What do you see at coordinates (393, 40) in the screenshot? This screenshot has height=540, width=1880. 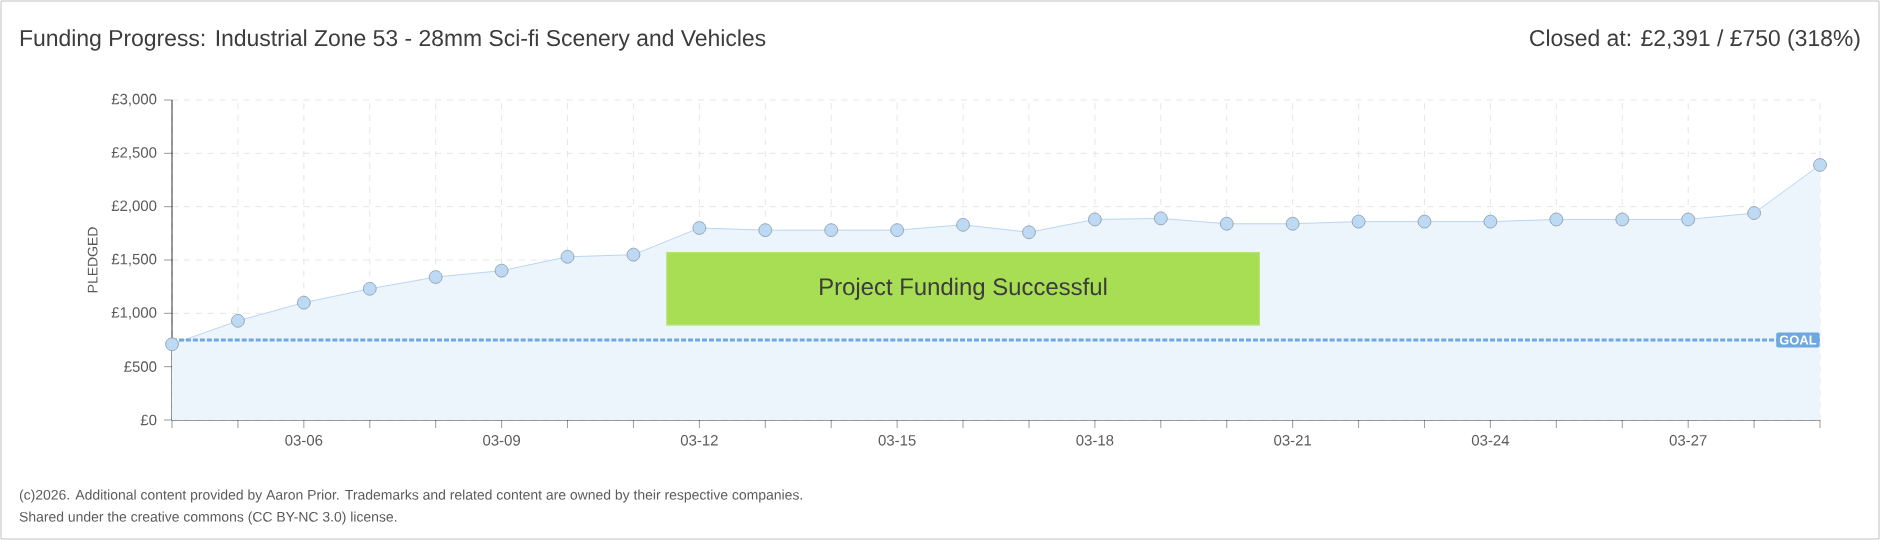 I see `chart-title: Funding Progress: Industrial Zone 53 - 28mm Sci-fi Scenery and Vehicles` at bounding box center [393, 40].